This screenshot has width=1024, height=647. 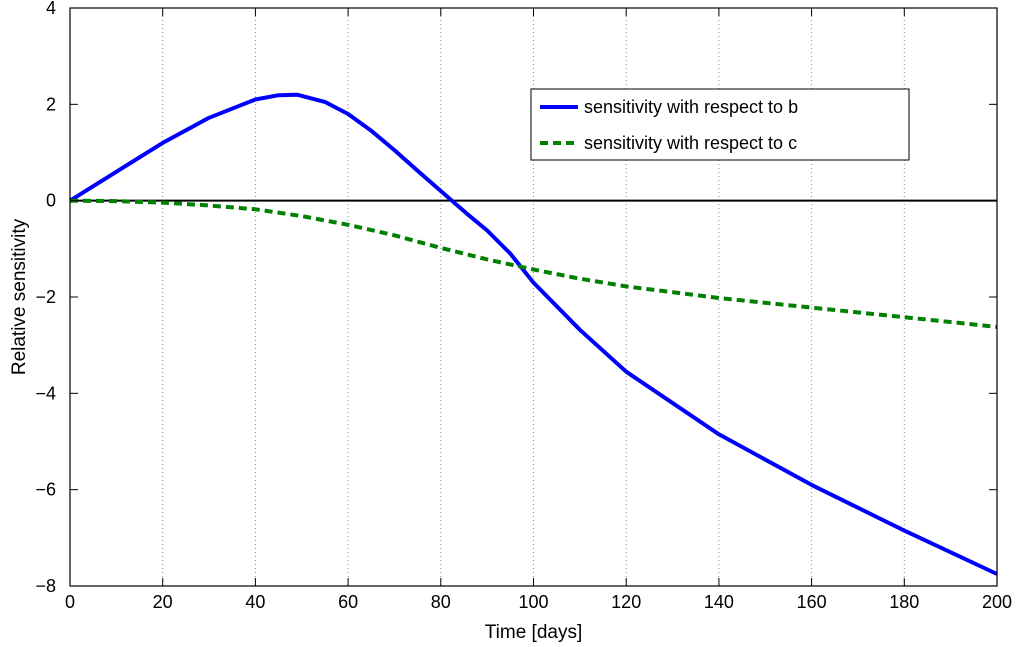 What do you see at coordinates (51, 104) in the screenshot?
I see `y-tick-label: 2` at bounding box center [51, 104].